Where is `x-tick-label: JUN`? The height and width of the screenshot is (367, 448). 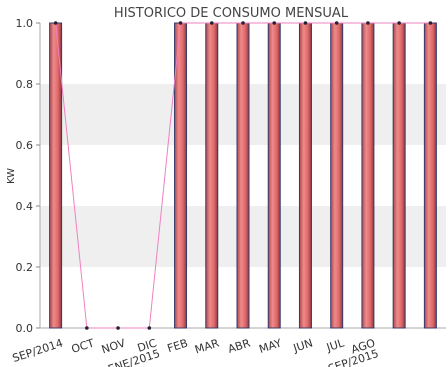 x-tick-label: JUN is located at coordinates (303, 345).